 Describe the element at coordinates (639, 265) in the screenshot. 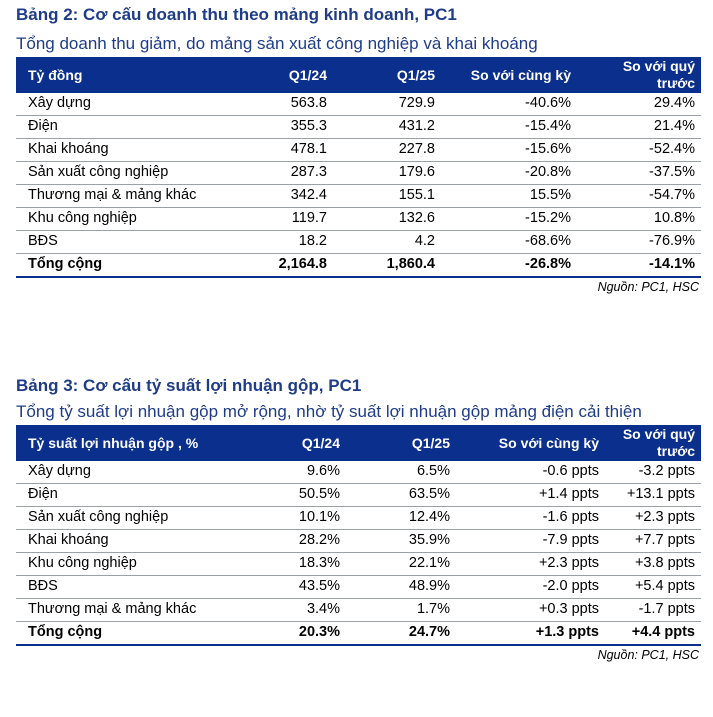

I see `cell-qoq: -14.1%` at that location.